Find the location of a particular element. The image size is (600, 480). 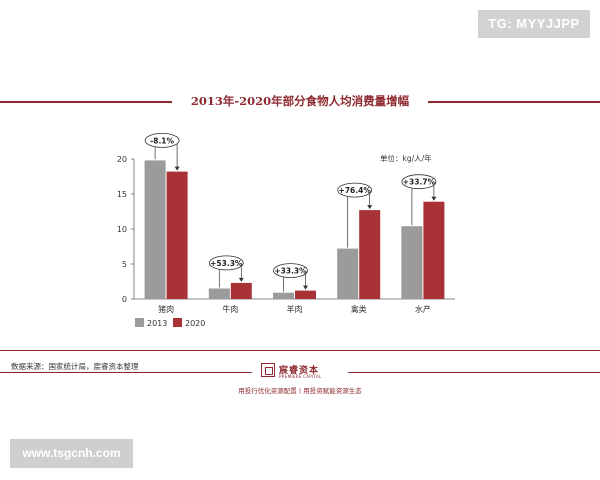

y-tick-label: 0 is located at coordinates (124, 299).